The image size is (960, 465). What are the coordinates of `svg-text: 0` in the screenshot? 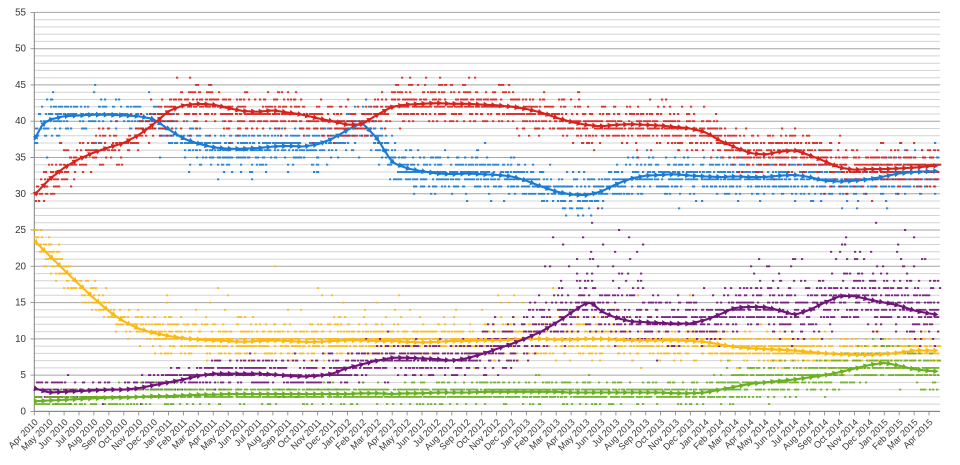 It's located at (24, 411).